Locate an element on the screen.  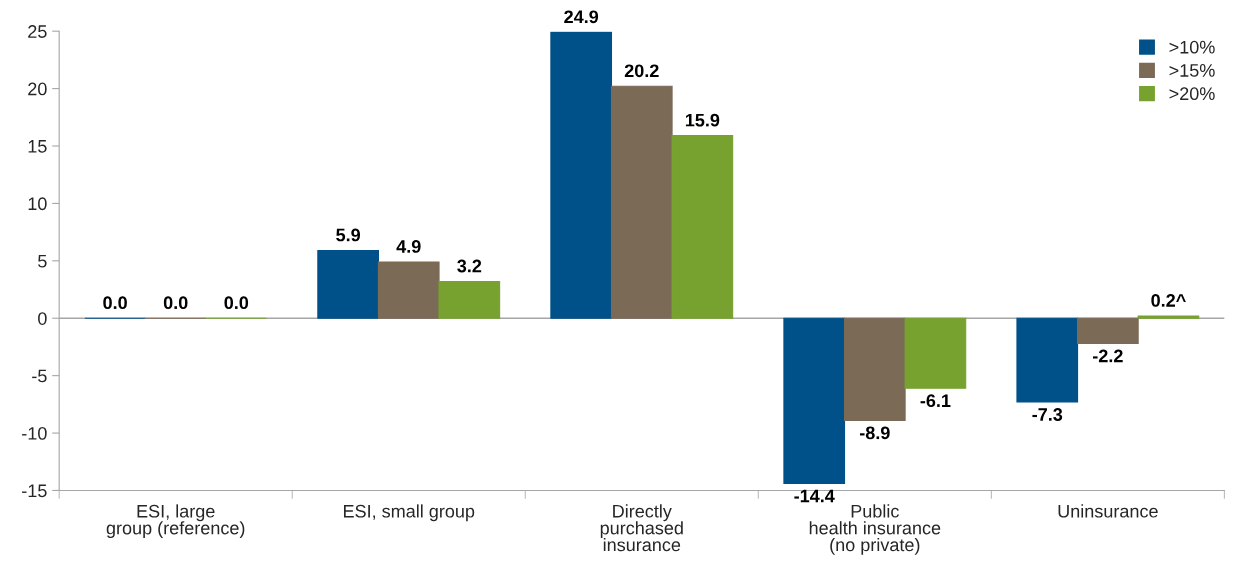
legend-label: >20% is located at coordinates (1192, 94).